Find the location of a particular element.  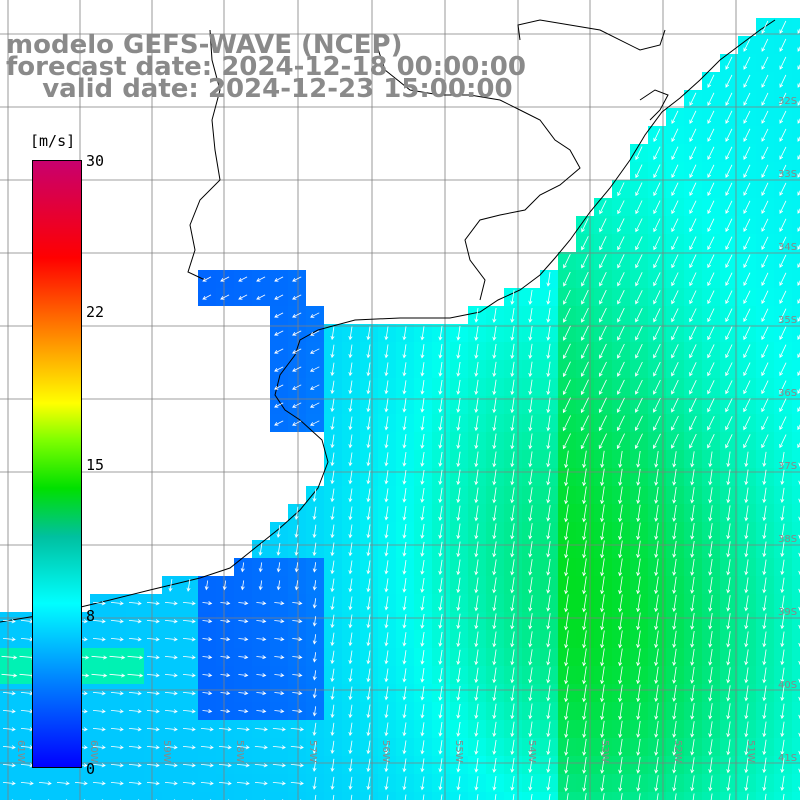

colorbar-tick-22: 22 is located at coordinates (95, 312).